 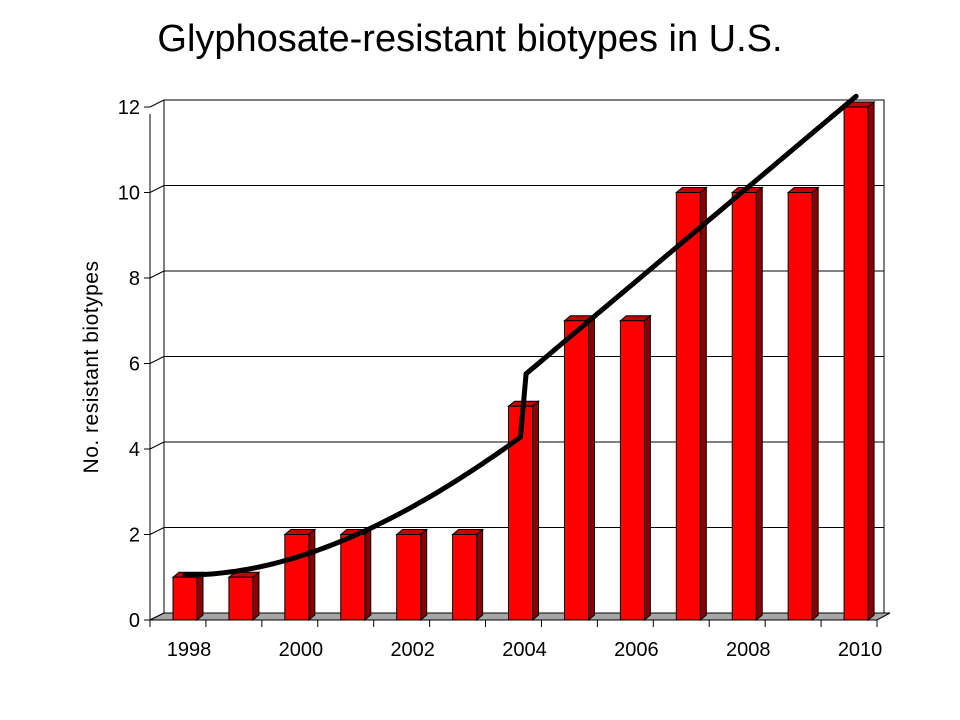 What do you see at coordinates (189, 650) in the screenshot?
I see `x-tick-label: 1998` at bounding box center [189, 650].